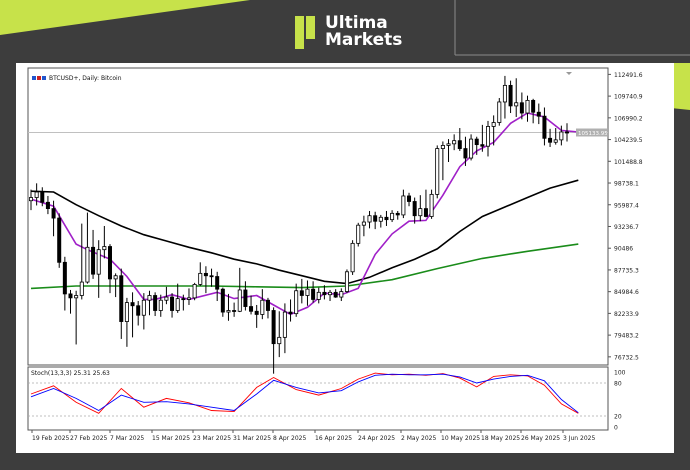 The width and height of the screenshot is (690, 470). I want to click on scroll-marker-icon, so click(569, 73).